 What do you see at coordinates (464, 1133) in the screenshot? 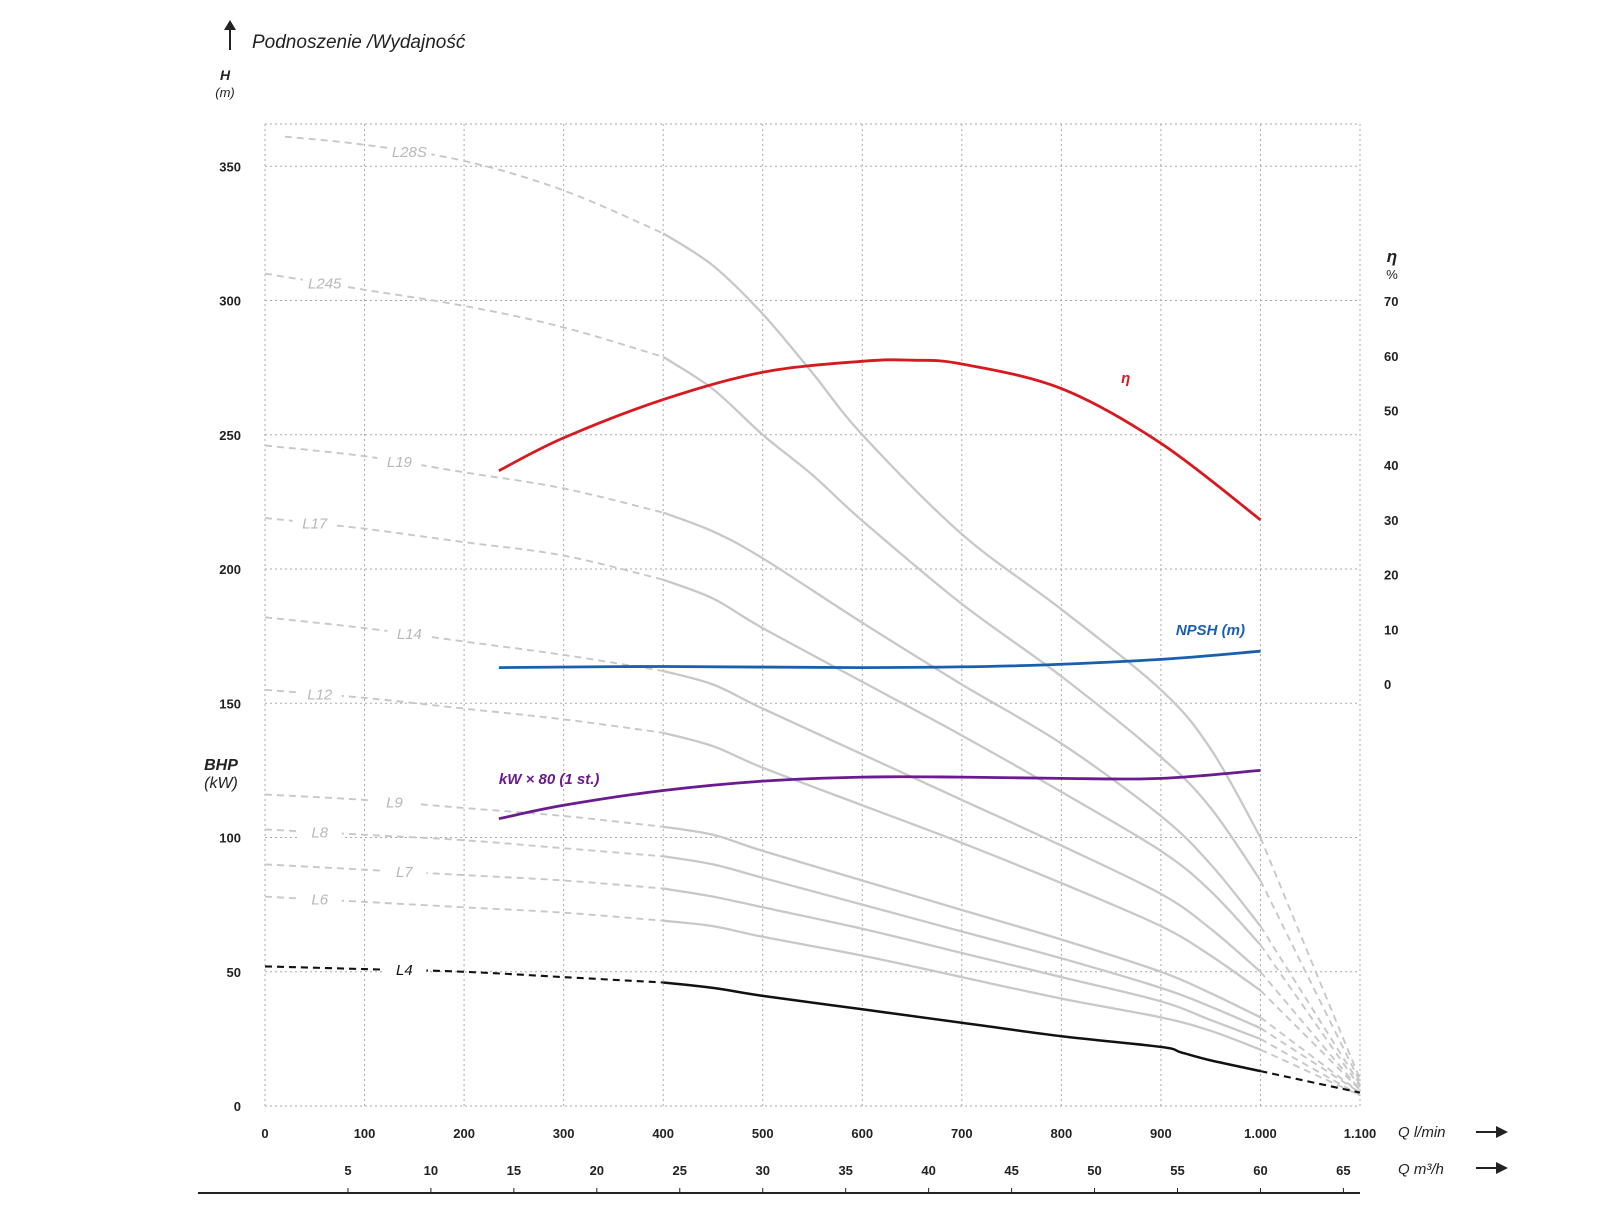
I see `x-tick-label: 200` at bounding box center [464, 1133].